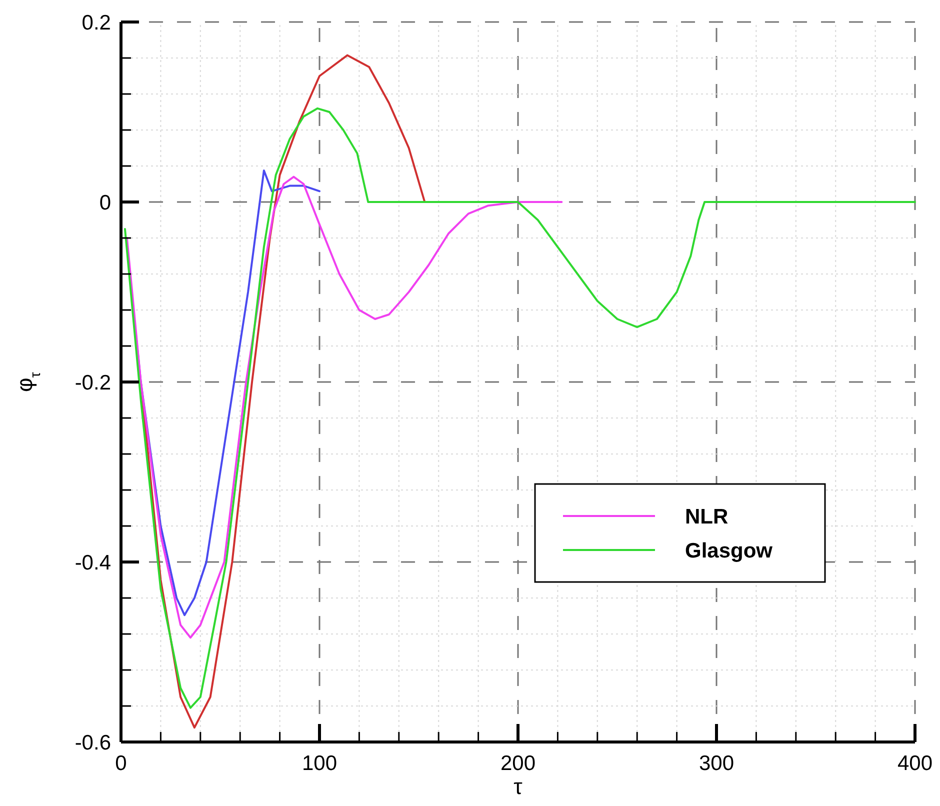 Image resolution: width=940 pixels, height=806 pixels. What do you see at coordinates (121, 763) in the screenshot?
I see `x-tick-label: 0` at bounding box center [121, 763].